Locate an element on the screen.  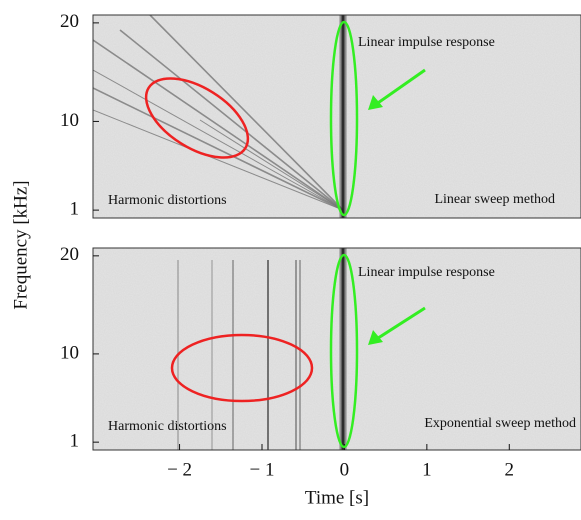
x-tick-label: 2 is located at coordinates (510, 469).